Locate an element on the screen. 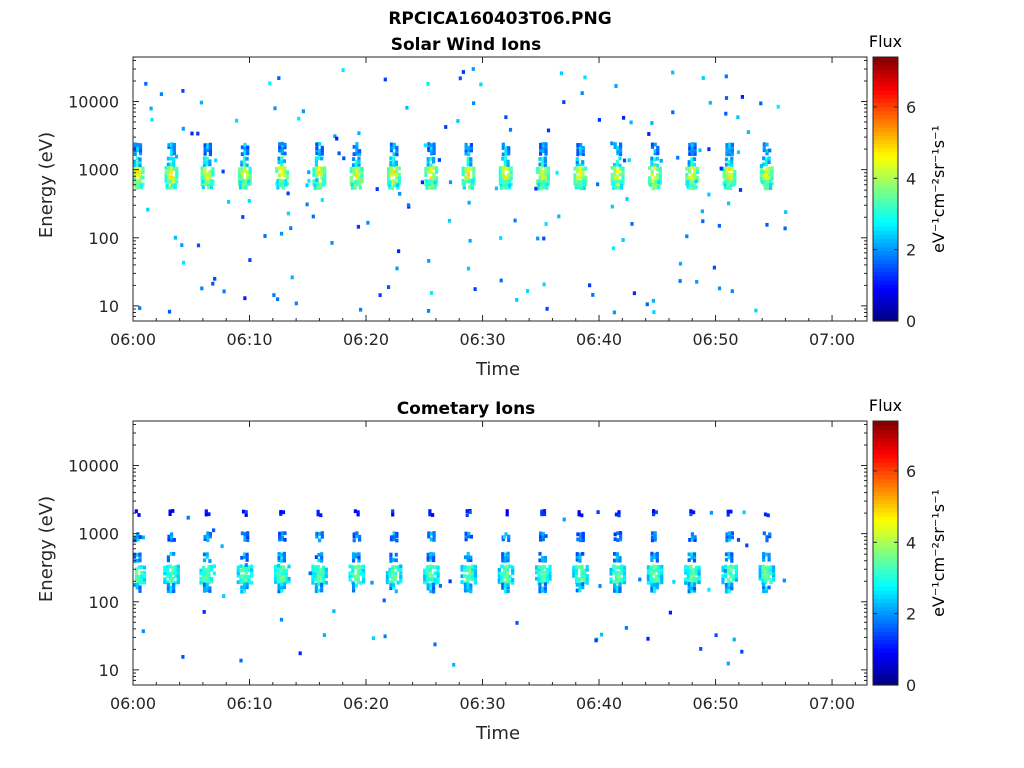 The height and width of the screenshot is (768, 1024). colorbar-unit-label: eV⁻¹cm⁻²sr⁻¹s⁻¹ is located at coordinates (938, 189).